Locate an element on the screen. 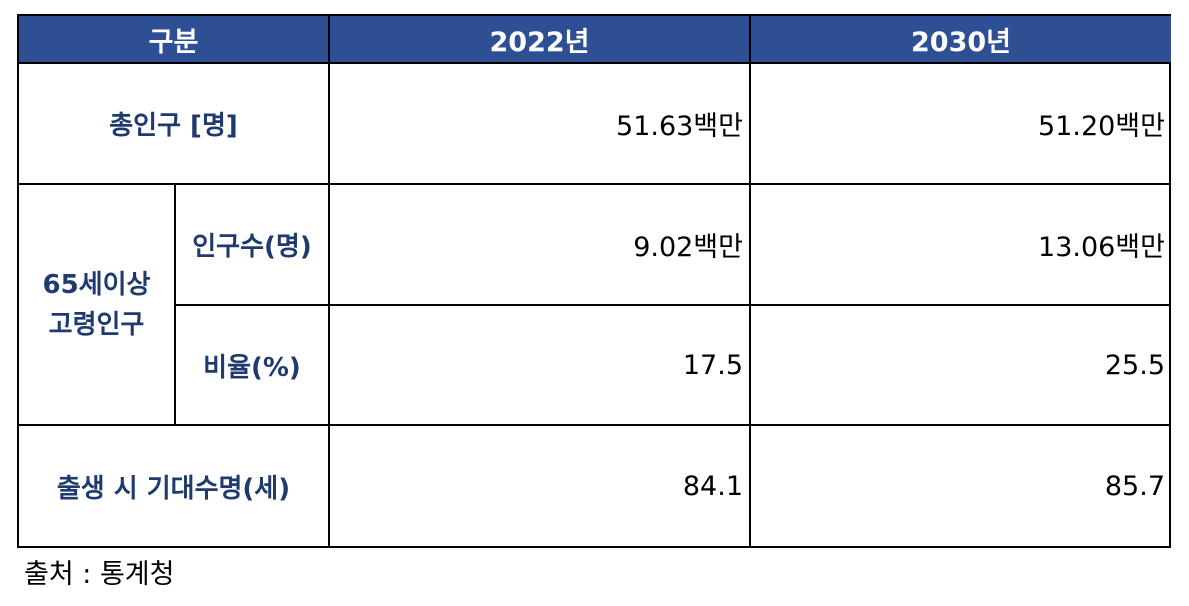 This screenshot has height=606, width=1189. label-elderly-line1: 65세이상 is located at coordinates (96, 284).